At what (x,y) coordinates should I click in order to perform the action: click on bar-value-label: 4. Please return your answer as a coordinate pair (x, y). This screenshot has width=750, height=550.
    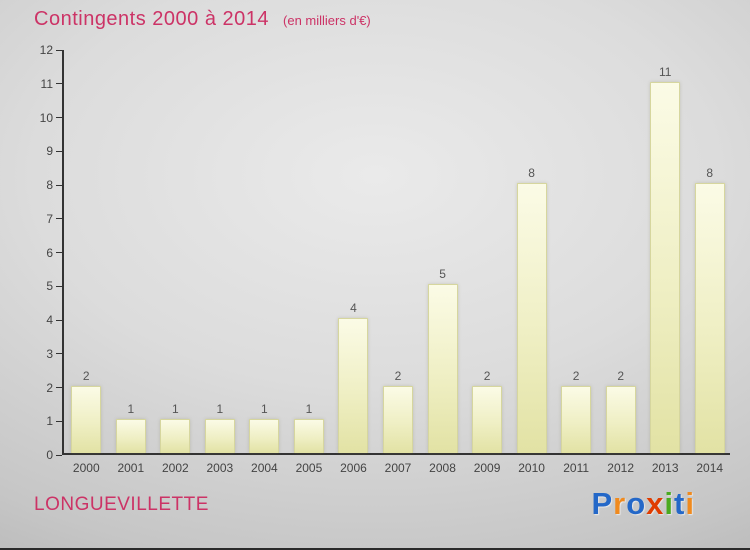
    Looking at the image, I should click on (353, 308).